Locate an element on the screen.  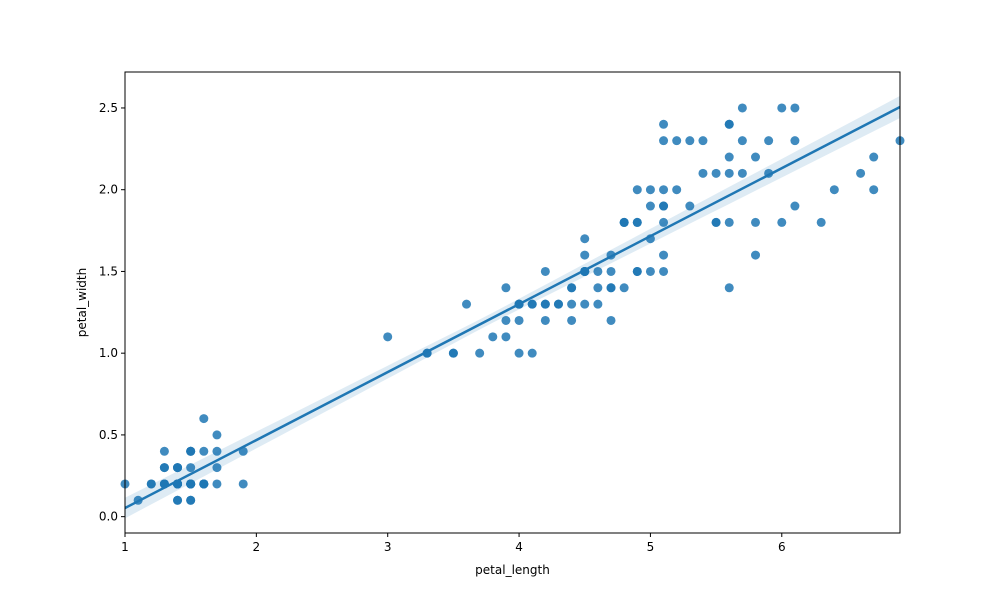
x-tick-label: 6 is located at coordinates (782, 547).